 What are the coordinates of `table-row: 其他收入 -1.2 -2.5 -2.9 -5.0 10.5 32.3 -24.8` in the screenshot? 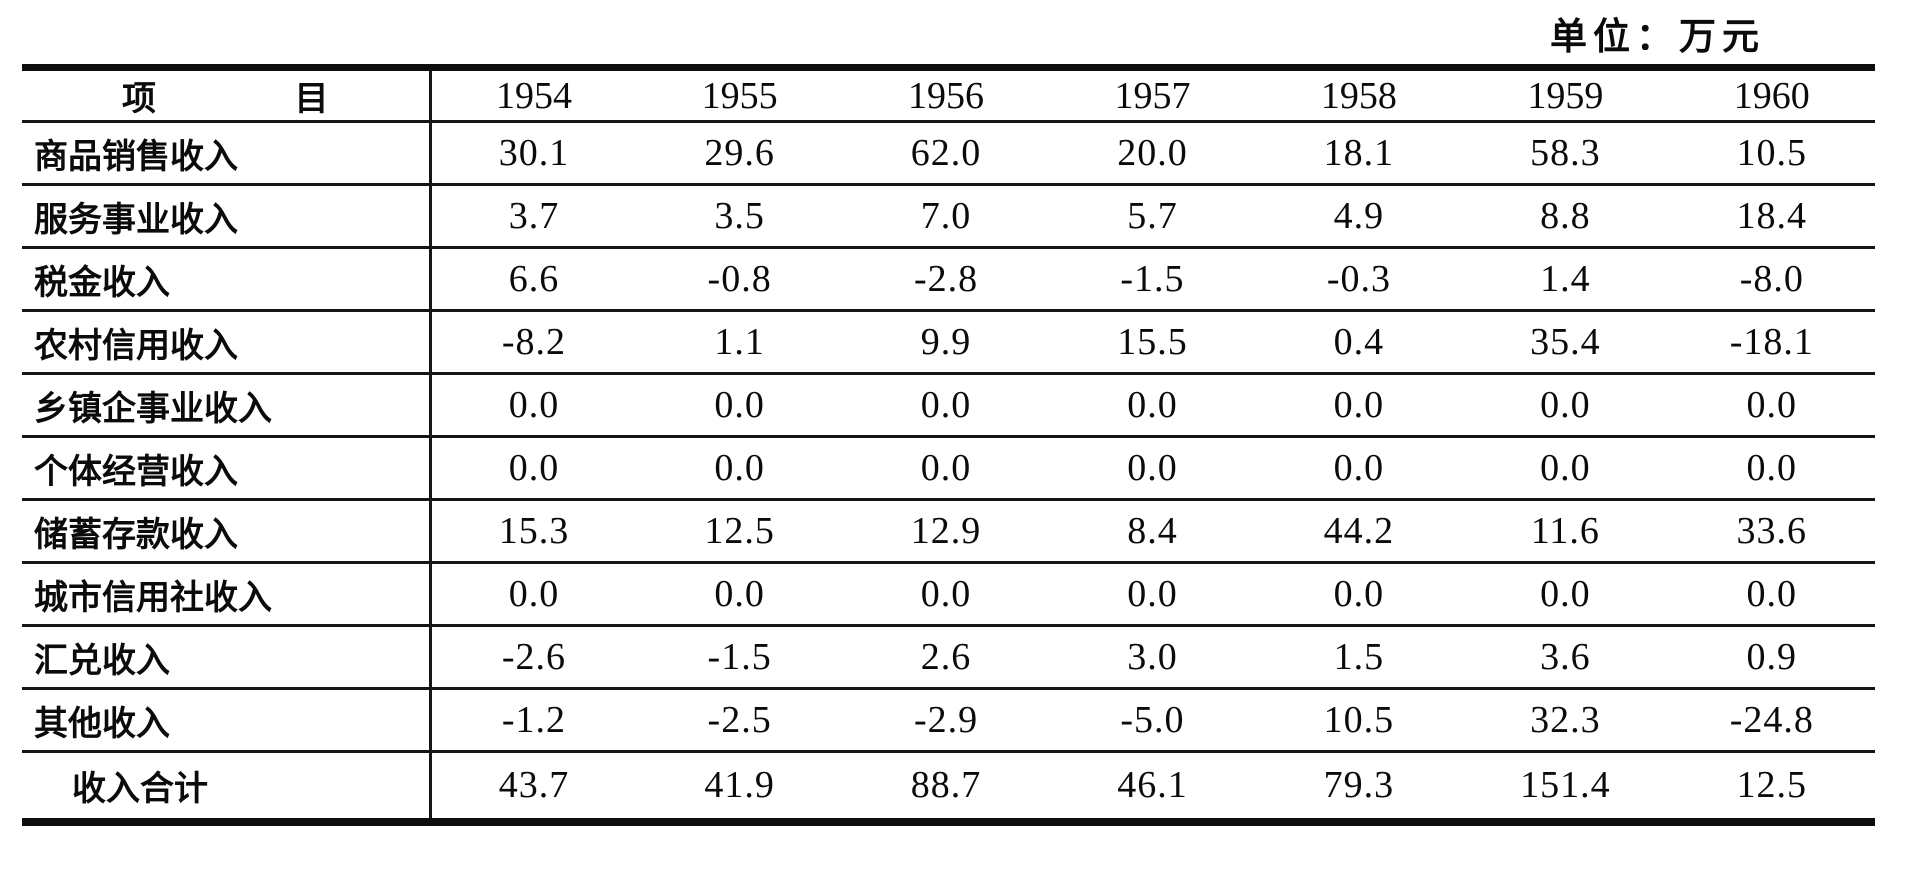 It's located at (948, 720).